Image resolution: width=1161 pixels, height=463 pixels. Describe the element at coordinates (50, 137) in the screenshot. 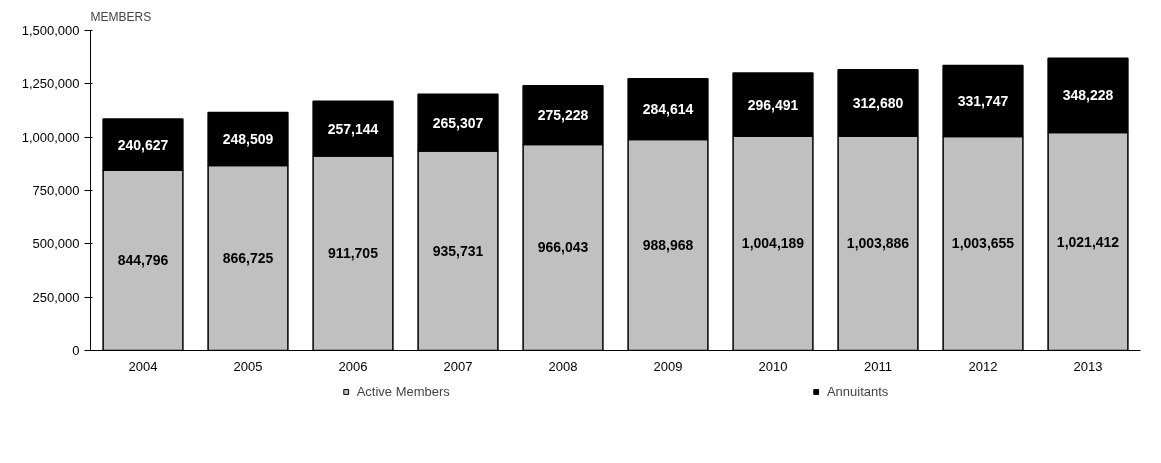

I see `y-tick-label: 1,000,000` at that location.